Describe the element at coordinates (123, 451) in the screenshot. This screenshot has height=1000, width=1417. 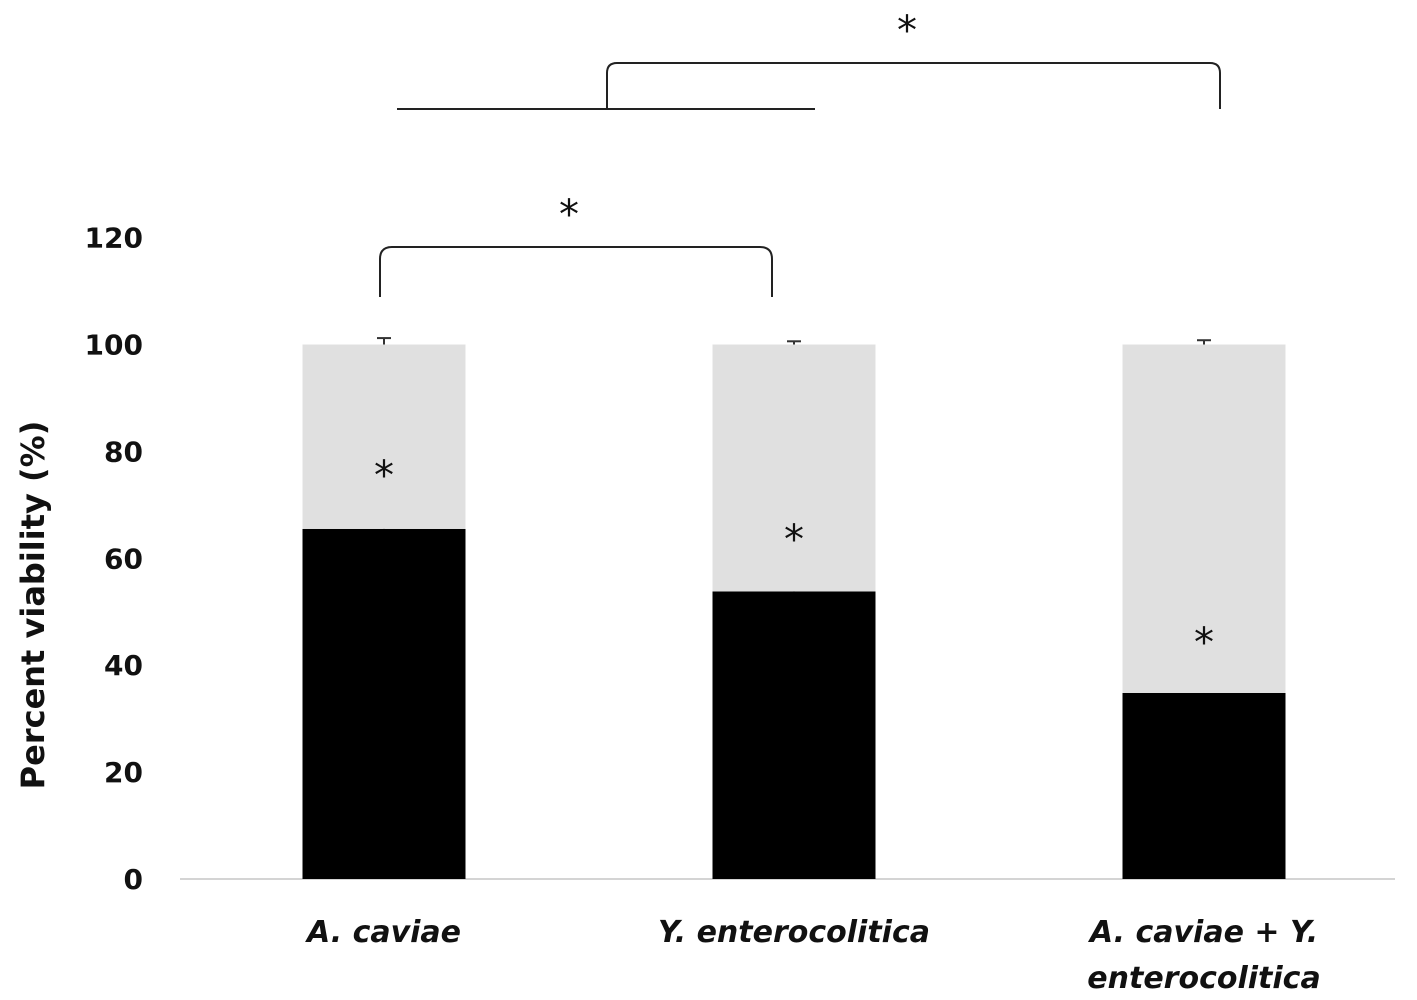
I see `y-tick-label: 80` at that location.